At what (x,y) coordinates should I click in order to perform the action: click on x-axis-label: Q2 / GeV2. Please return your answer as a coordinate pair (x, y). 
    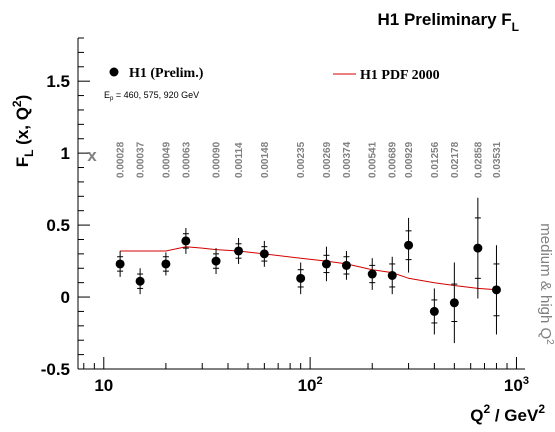
    Looking at the image, I should click on (507, 413).